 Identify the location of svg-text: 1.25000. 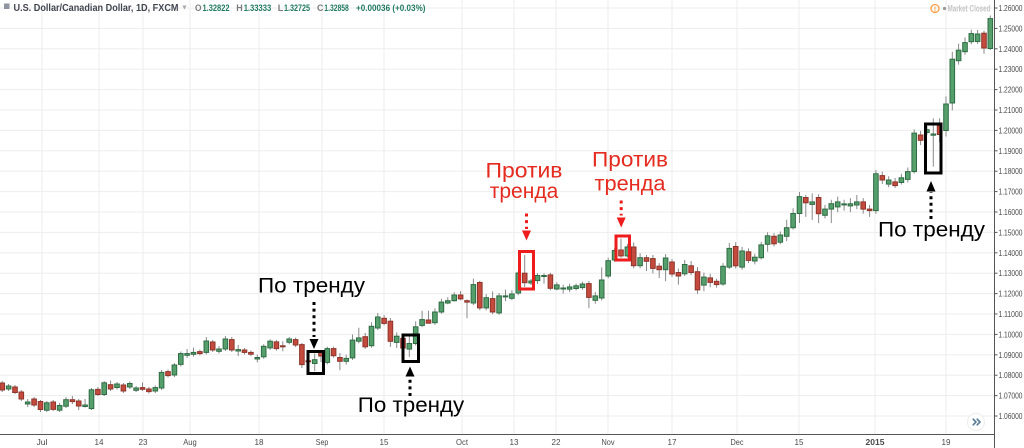
(1011, 28).